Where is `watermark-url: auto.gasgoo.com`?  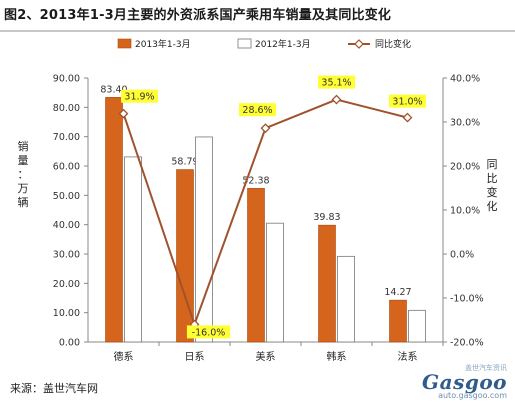 watermark-url: auto.gasgoo.com is located at coordinates (472, 395).